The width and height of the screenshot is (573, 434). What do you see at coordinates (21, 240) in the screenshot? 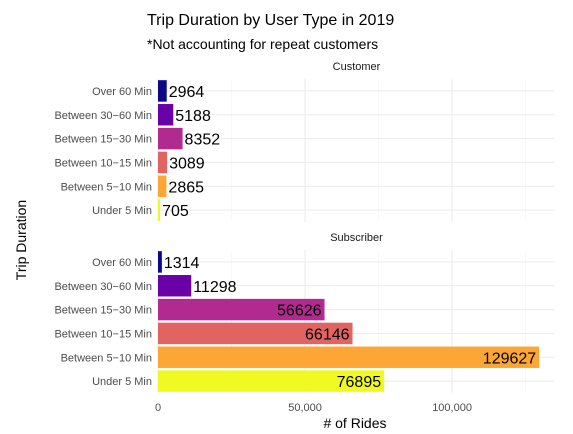
I see `y-axis-title: Trip Duration` at bounding box center [21, 240].